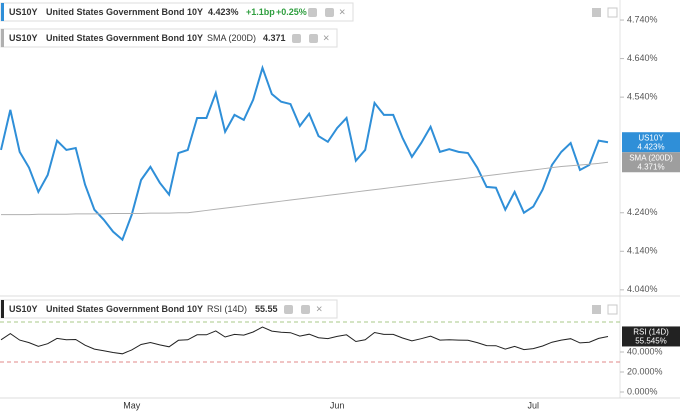 Image resolution: width=680 pixels, height=414 pixels. Describe the element at coordinates (642, 97) in the screenshot. I see `y-tick-label: 4.540%` at that location.